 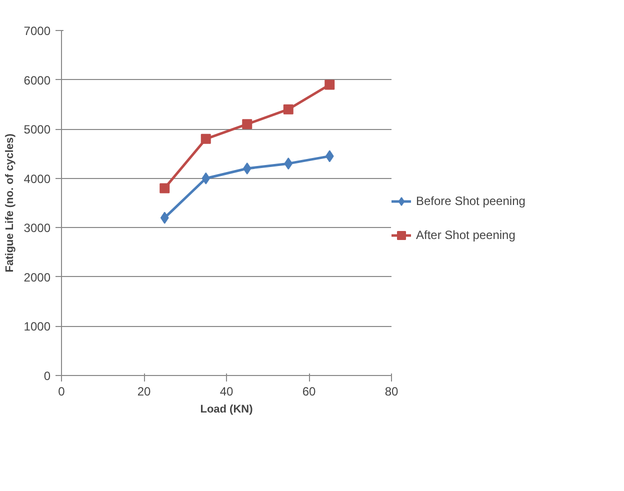 What do you see at coordinates (227, 410) in the screenshot?
I see `x-axis-title: Load (KN)` at bounding box center [227, 410].